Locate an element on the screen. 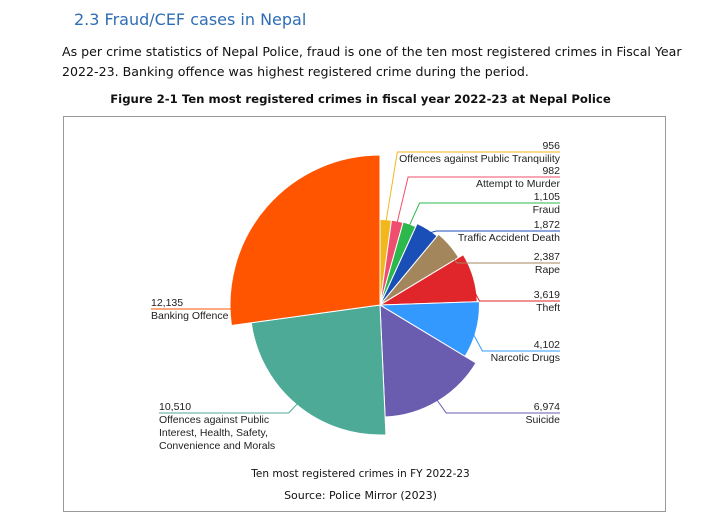  slice-category-label: Offences against Public is located at coordinates (214, 420).